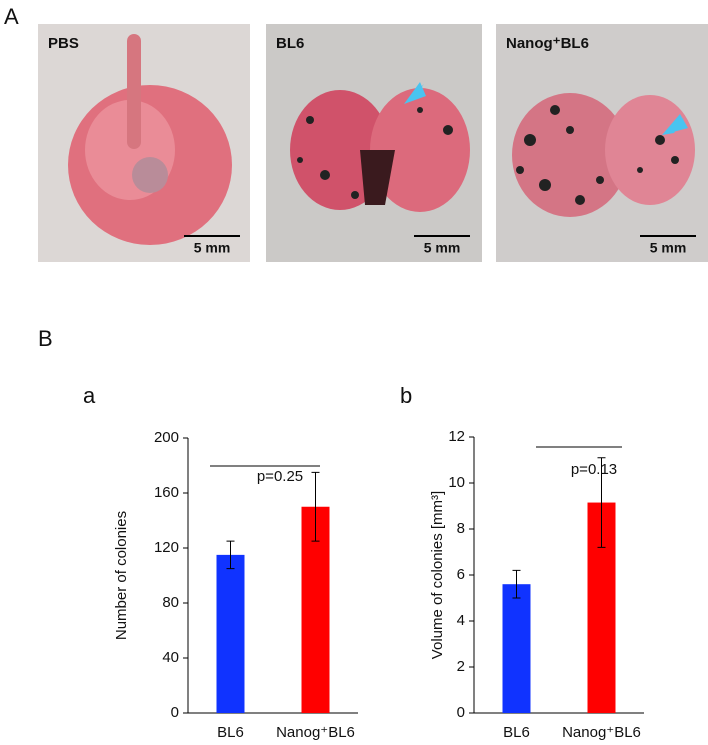 The image size is (708, 745). Describe the element at coordinates (170, 602) in the screenshot. I see `y-tick-label: 80` at that location.